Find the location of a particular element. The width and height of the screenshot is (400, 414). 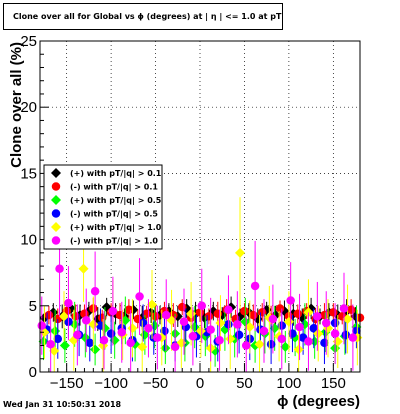

legend-label: (-) with pT/|q| > 1.0 is located at coordinates (114, 241).